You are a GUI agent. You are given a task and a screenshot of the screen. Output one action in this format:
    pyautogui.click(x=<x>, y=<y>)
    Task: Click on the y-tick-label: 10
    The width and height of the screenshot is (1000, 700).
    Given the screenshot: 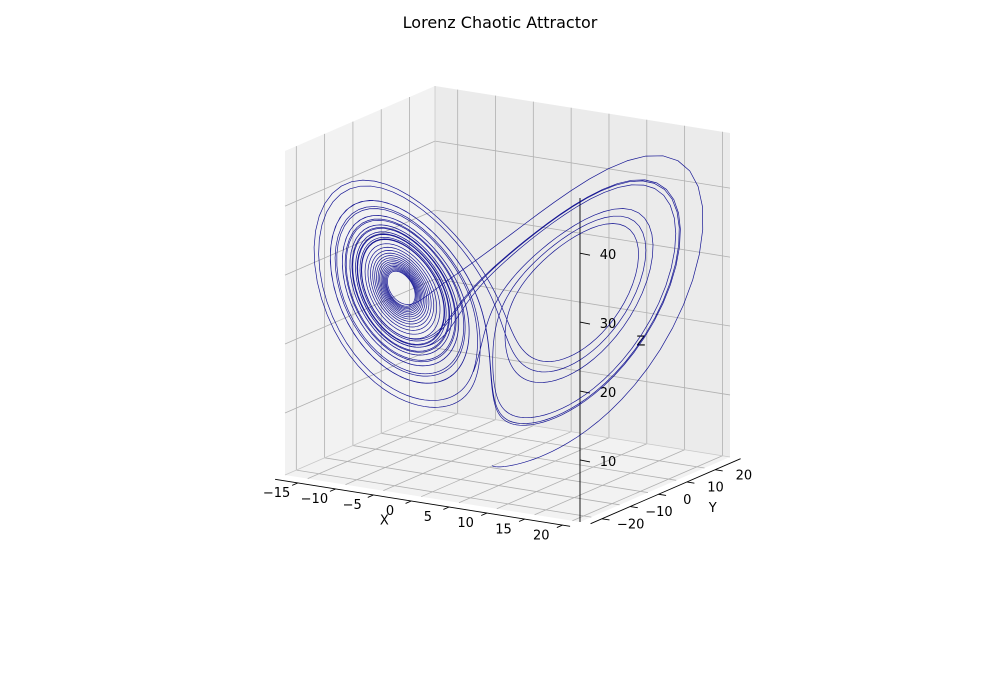 What is the action you would take?
    pyautogui.click(x=715, y=488)
    